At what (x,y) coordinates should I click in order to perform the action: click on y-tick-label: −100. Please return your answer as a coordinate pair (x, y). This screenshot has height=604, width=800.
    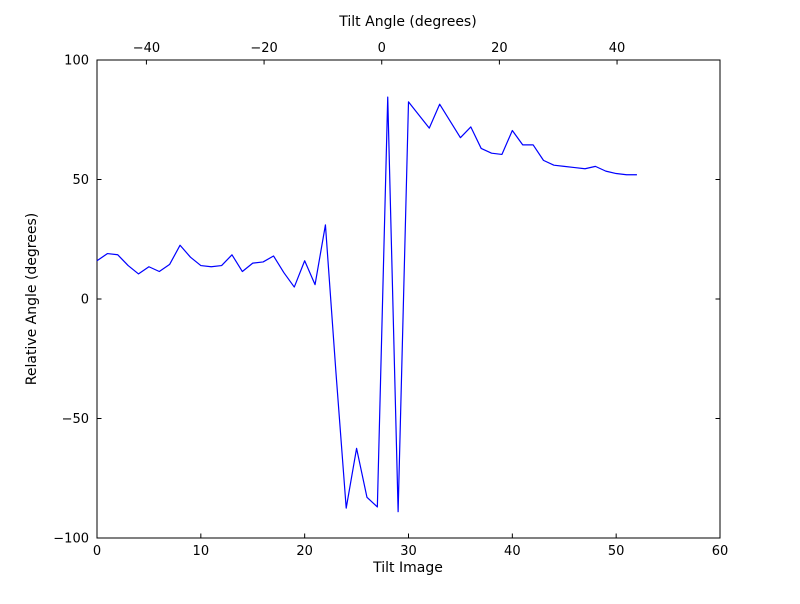
    Looking at the image, I should click on (71, 539).